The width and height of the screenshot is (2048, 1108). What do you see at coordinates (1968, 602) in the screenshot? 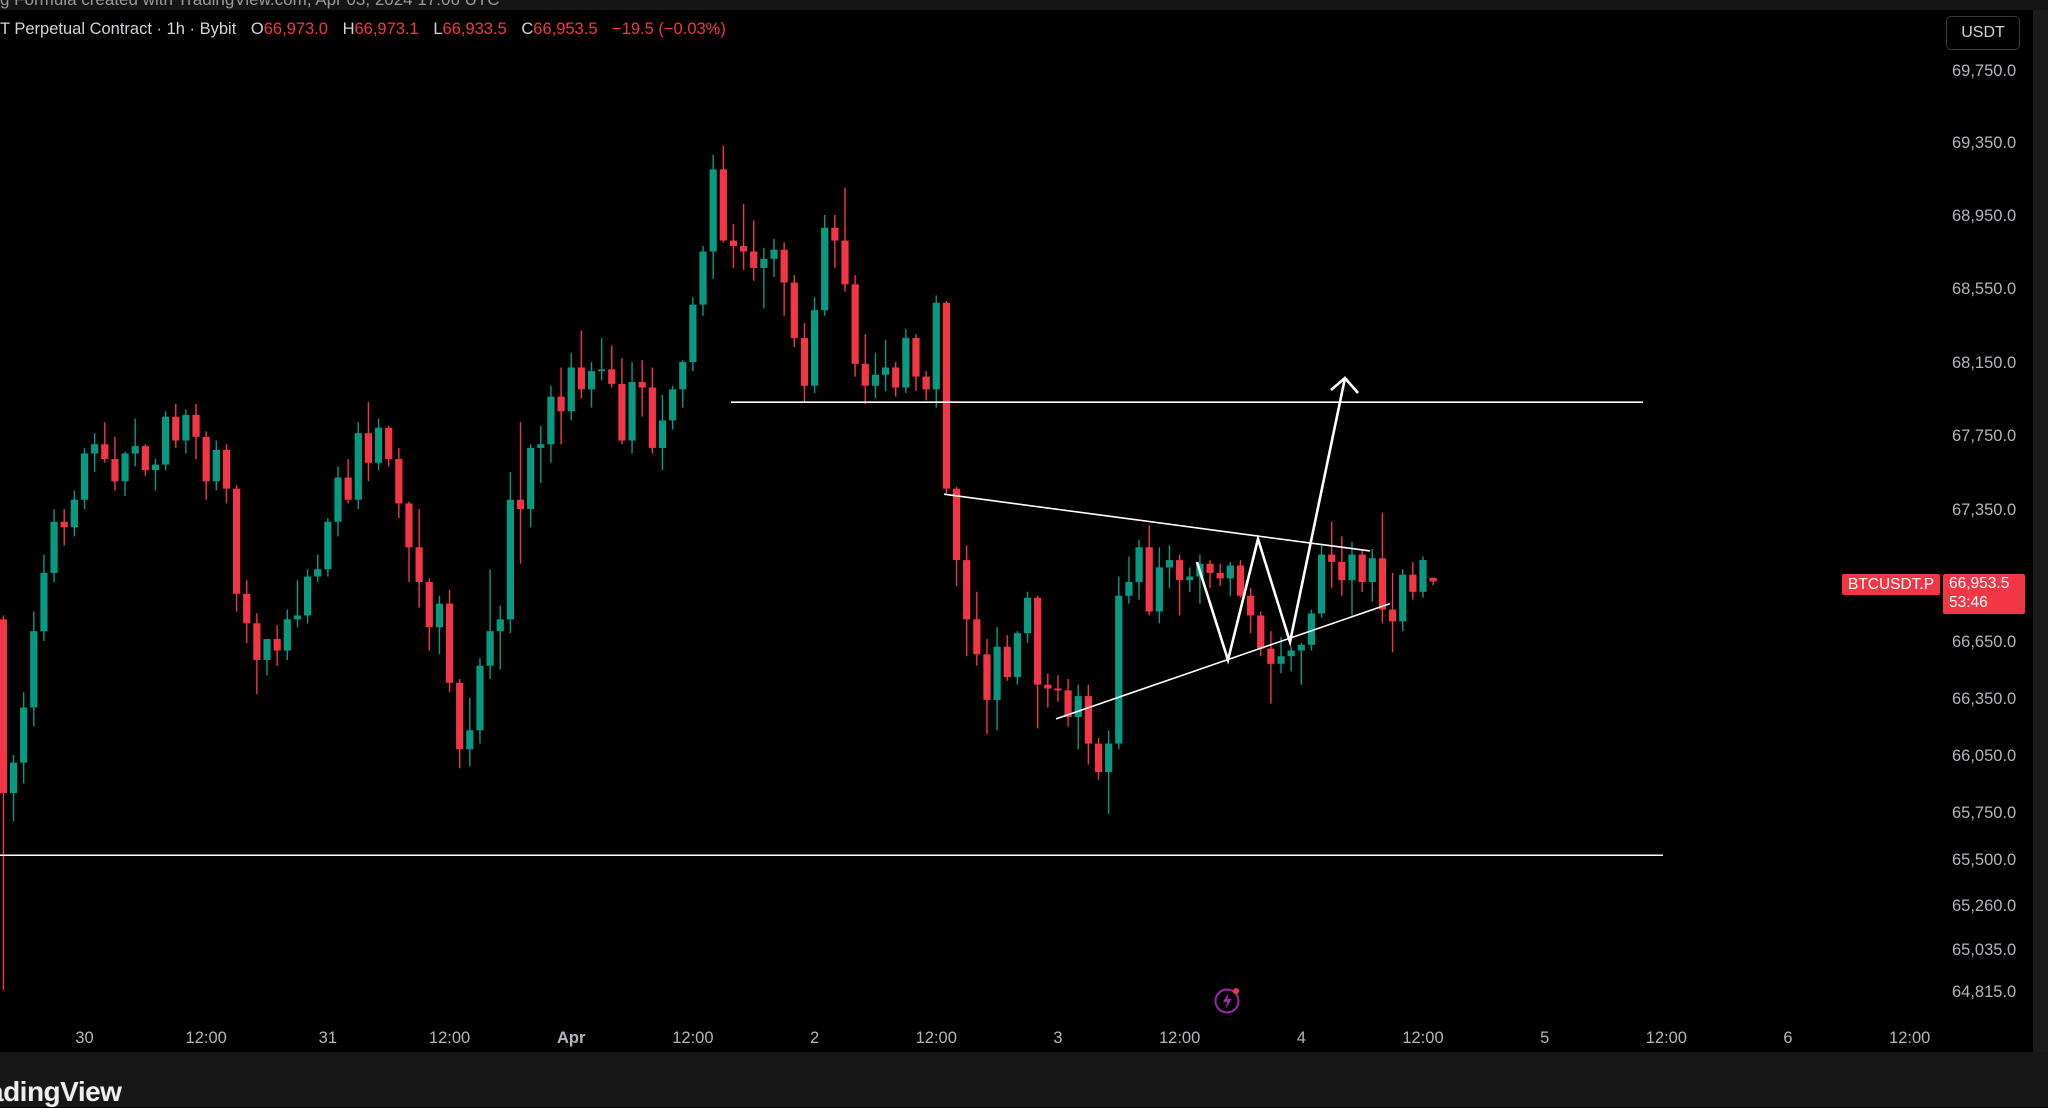
I see `bar-countdown: 53:46` at bounding box center [1968, 602].